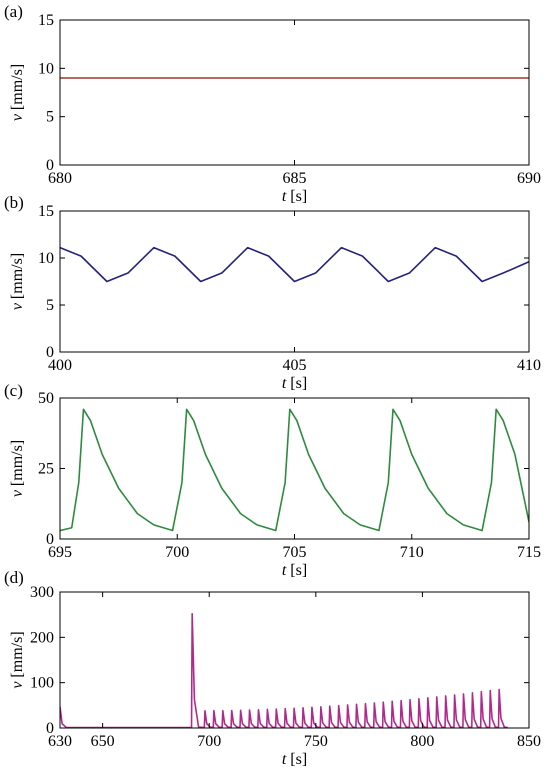 Image resolution: width=550 pixels, height=778 pixels. What do you see at coordinates (14, 577) in the screenshot?
I see `panel-label: (d)` at bounding box center [14, 577].